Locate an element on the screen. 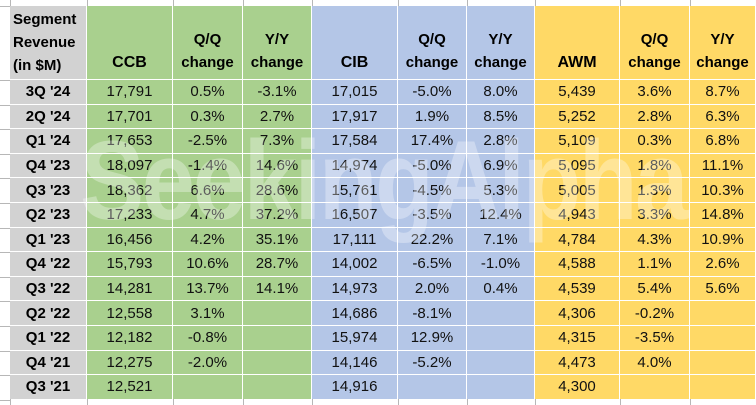 Image resolution: width=756 pixels, height=405 pixels. value-cell: 6.9% is located at coordinates (501, 166).